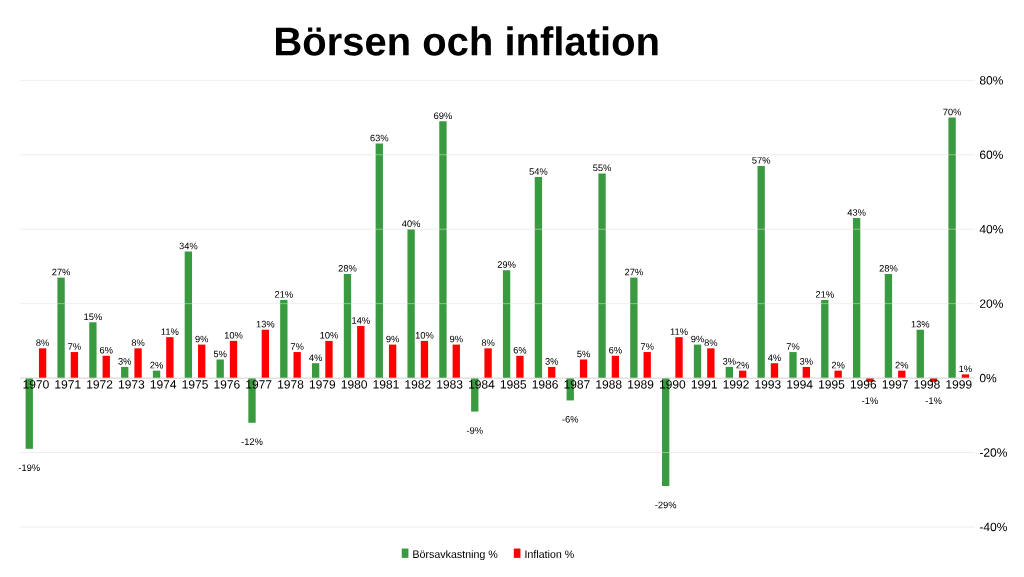  What do you see at coordinates (252, 441) in the screenshot?
I see `data-label: -12%` at bounding box center [252, 441].